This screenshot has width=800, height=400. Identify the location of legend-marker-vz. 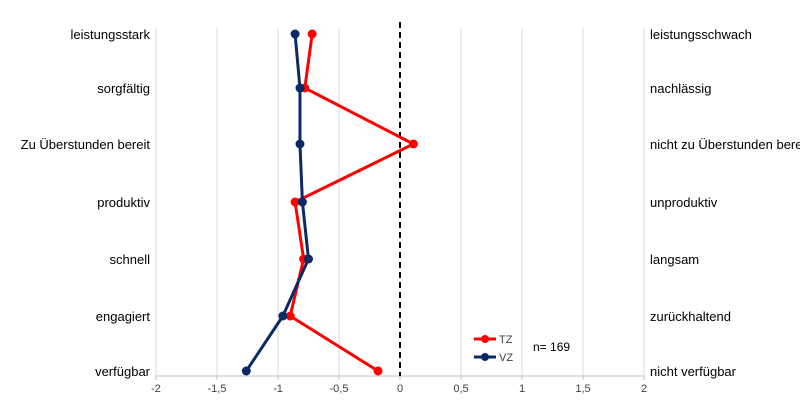
(485, 357).